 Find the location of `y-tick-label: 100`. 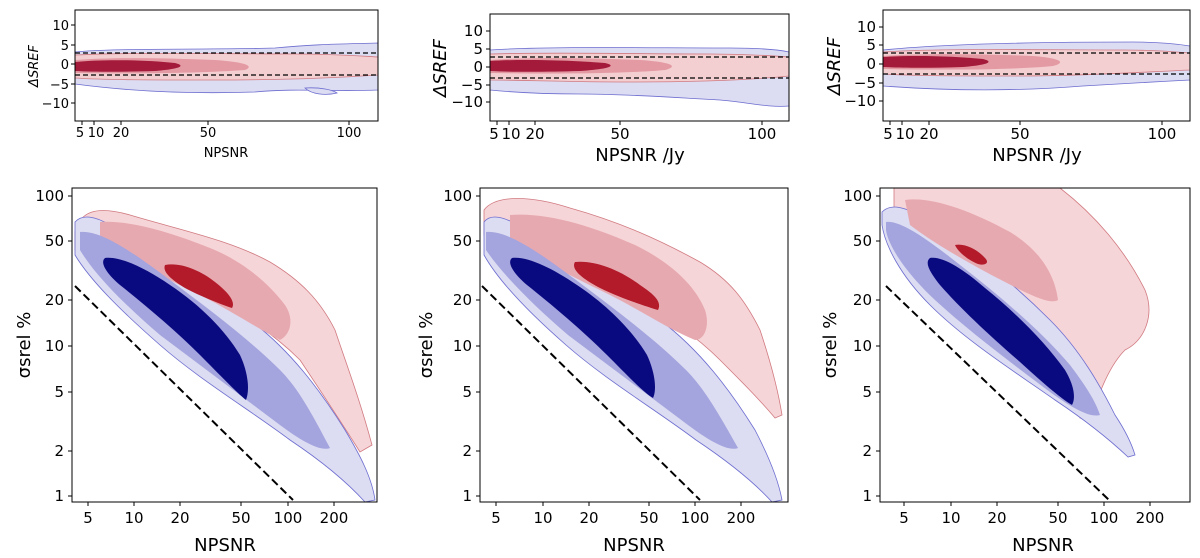

y-tick-label: 100 is located at coordinates (457, 196).